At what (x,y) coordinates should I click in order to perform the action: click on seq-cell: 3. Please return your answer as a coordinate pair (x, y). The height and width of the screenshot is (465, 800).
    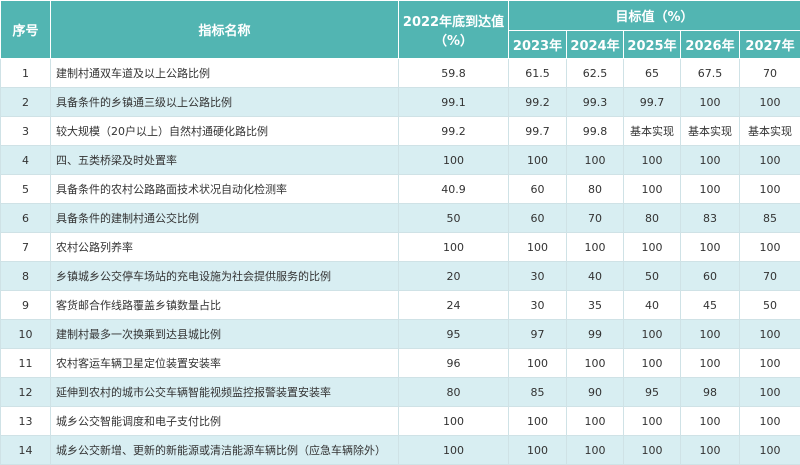
    Looking at the image, I should click on (25, 131).